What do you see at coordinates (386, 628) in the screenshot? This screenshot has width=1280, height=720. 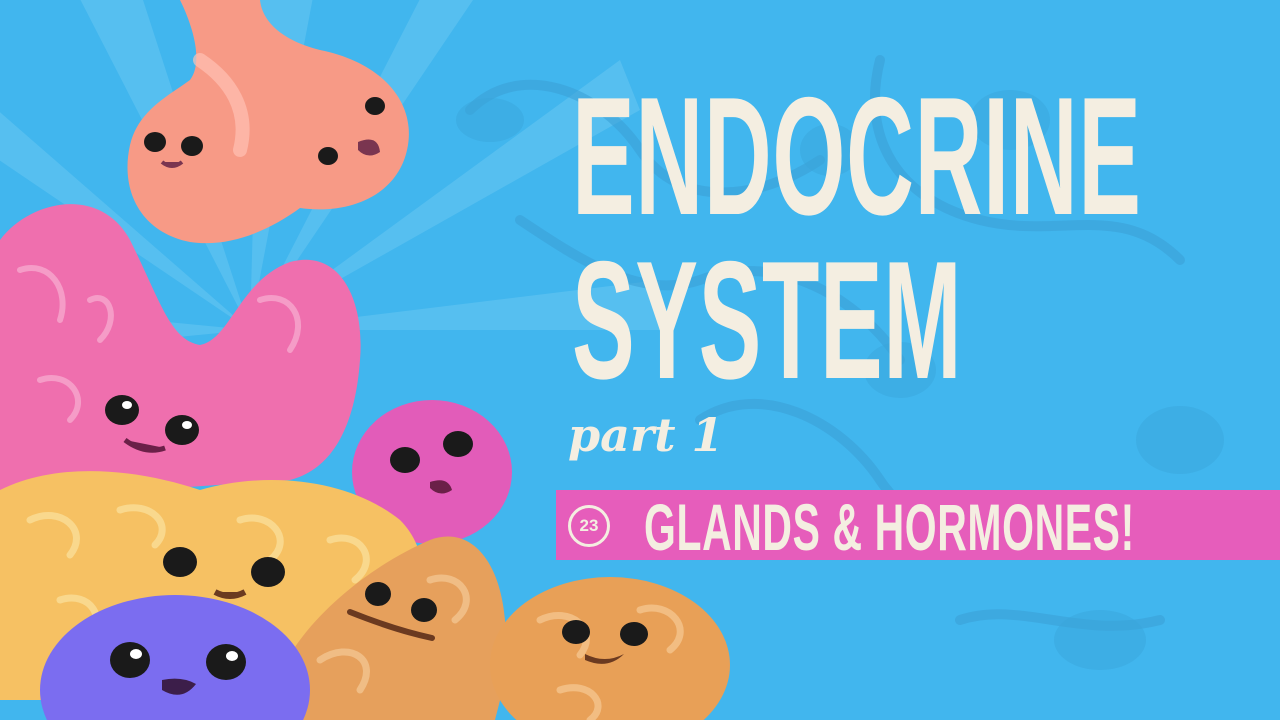 I see `adrenal-gland-character` at bounding box center [386, 628].